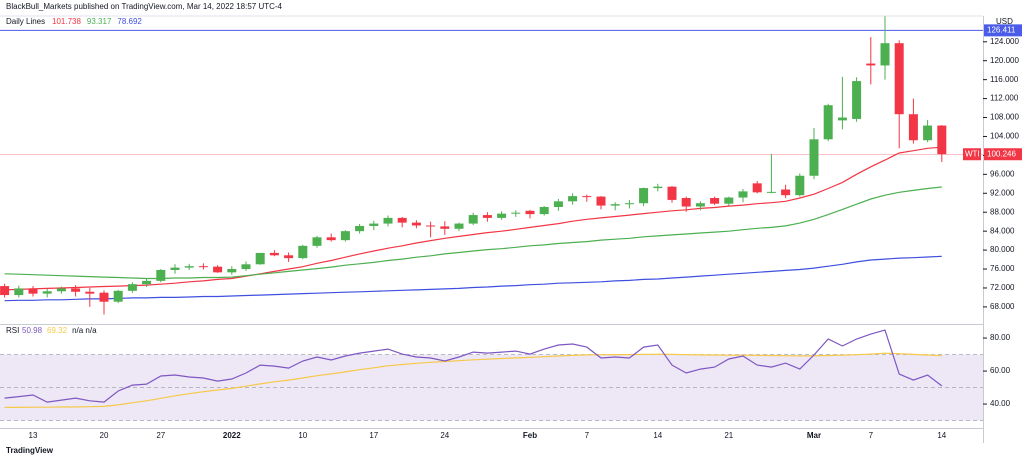 The height and width of the screenshot is (460, 1024). Describe the element at coordinates (1002, 249) in the screenshot. I see `y-tick-label: 80.000` at that location.